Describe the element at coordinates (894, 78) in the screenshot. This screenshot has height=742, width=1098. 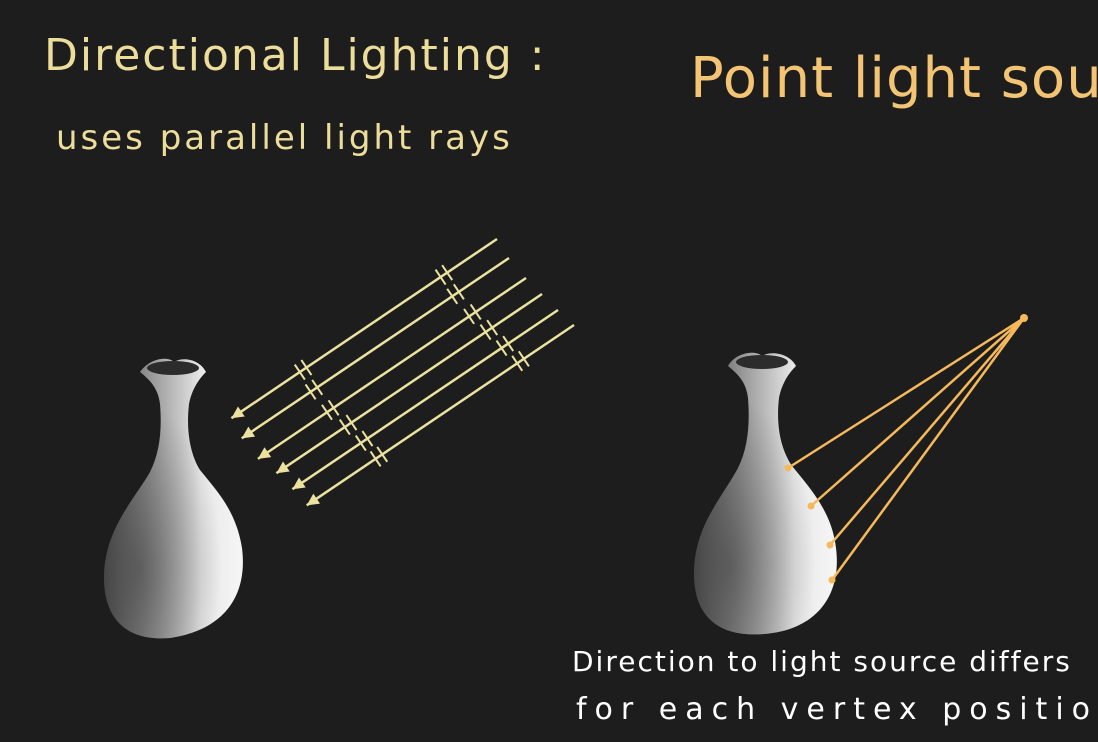
I see `point-light-title: Point light soure` at that location.